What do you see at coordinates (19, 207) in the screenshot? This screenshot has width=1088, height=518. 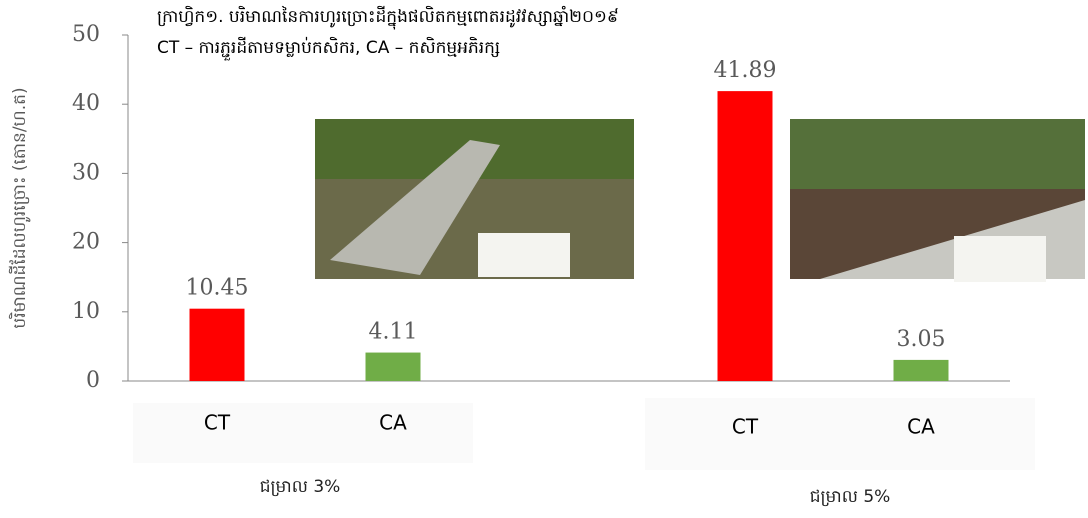 I see `y-axis-label: បរិមាណដីដែលហូរច្រោះ (តោន/ហ.ត)` at bounding box center [19, 207].